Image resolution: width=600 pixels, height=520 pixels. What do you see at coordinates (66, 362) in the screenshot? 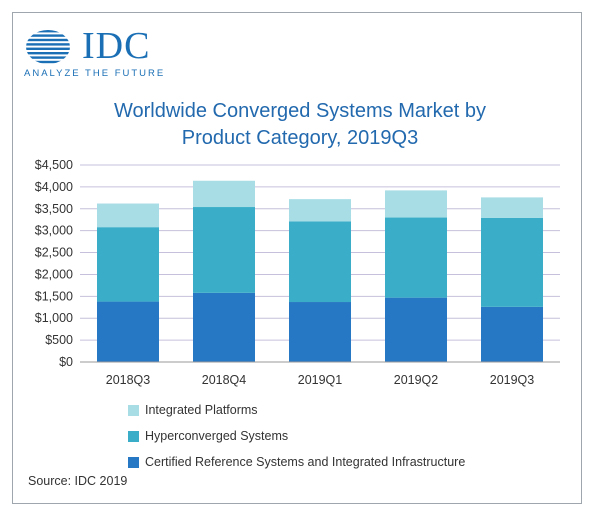
I see `y-tick-label: $0` at bounding box center [66, 362].